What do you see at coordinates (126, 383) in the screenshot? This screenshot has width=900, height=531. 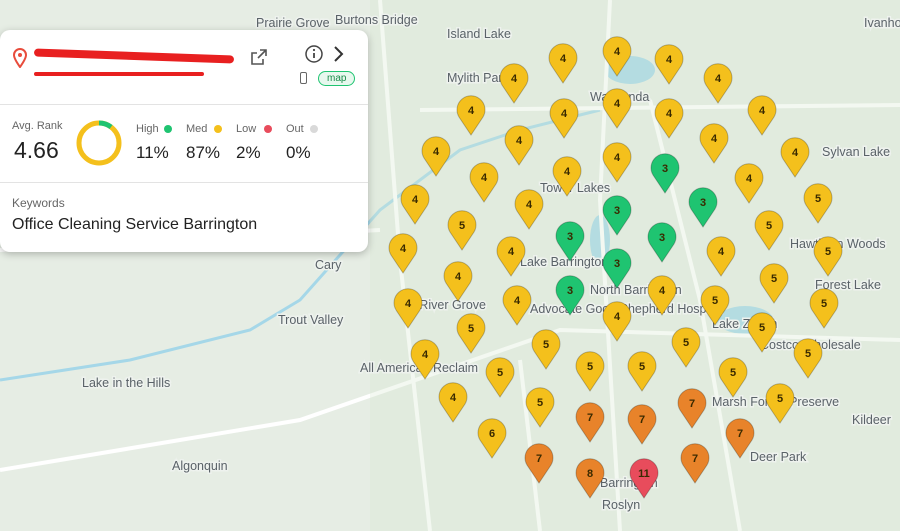 I see `place-label: Lake in the Hills` at bounding box center [126, 383].